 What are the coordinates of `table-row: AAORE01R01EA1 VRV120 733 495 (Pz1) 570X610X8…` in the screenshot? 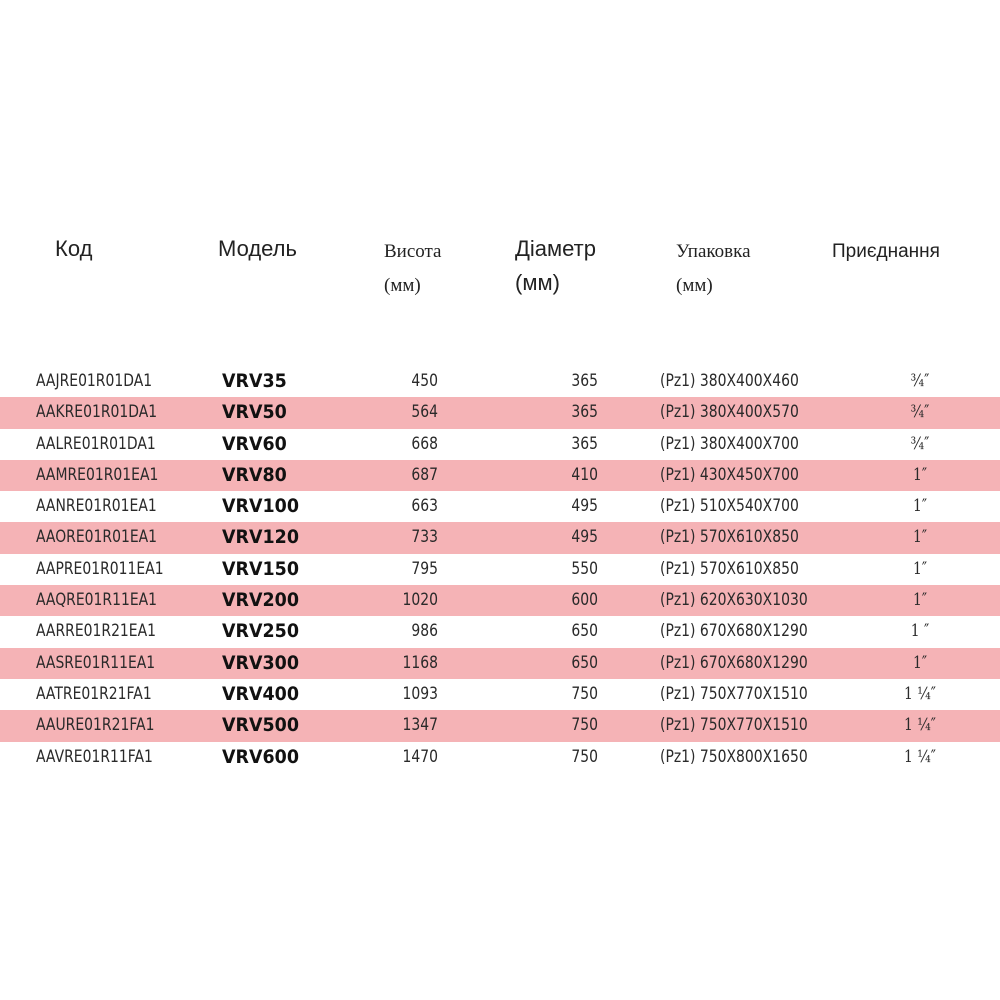 It's located at (500, 538).